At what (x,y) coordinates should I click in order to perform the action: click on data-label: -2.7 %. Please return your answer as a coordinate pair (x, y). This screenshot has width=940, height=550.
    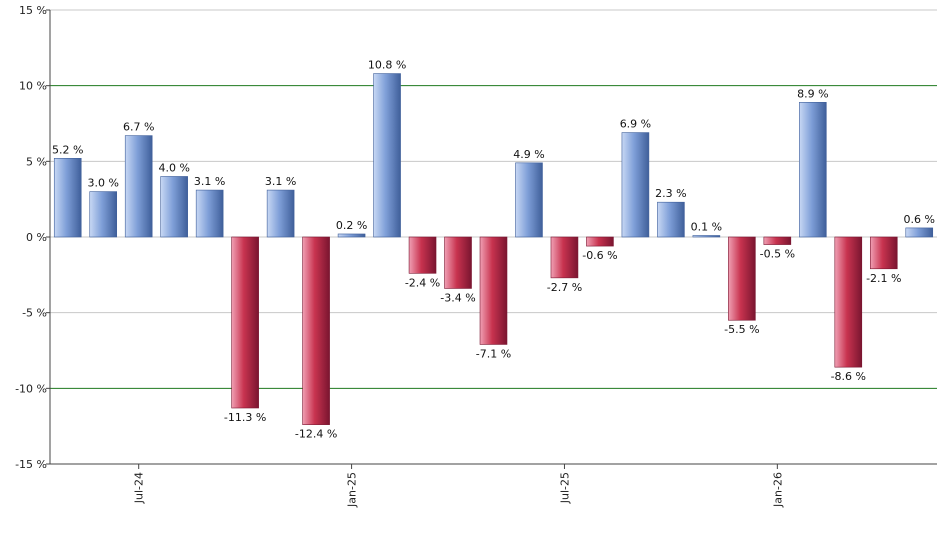
    Looking at the image, I should click on (564, 287).